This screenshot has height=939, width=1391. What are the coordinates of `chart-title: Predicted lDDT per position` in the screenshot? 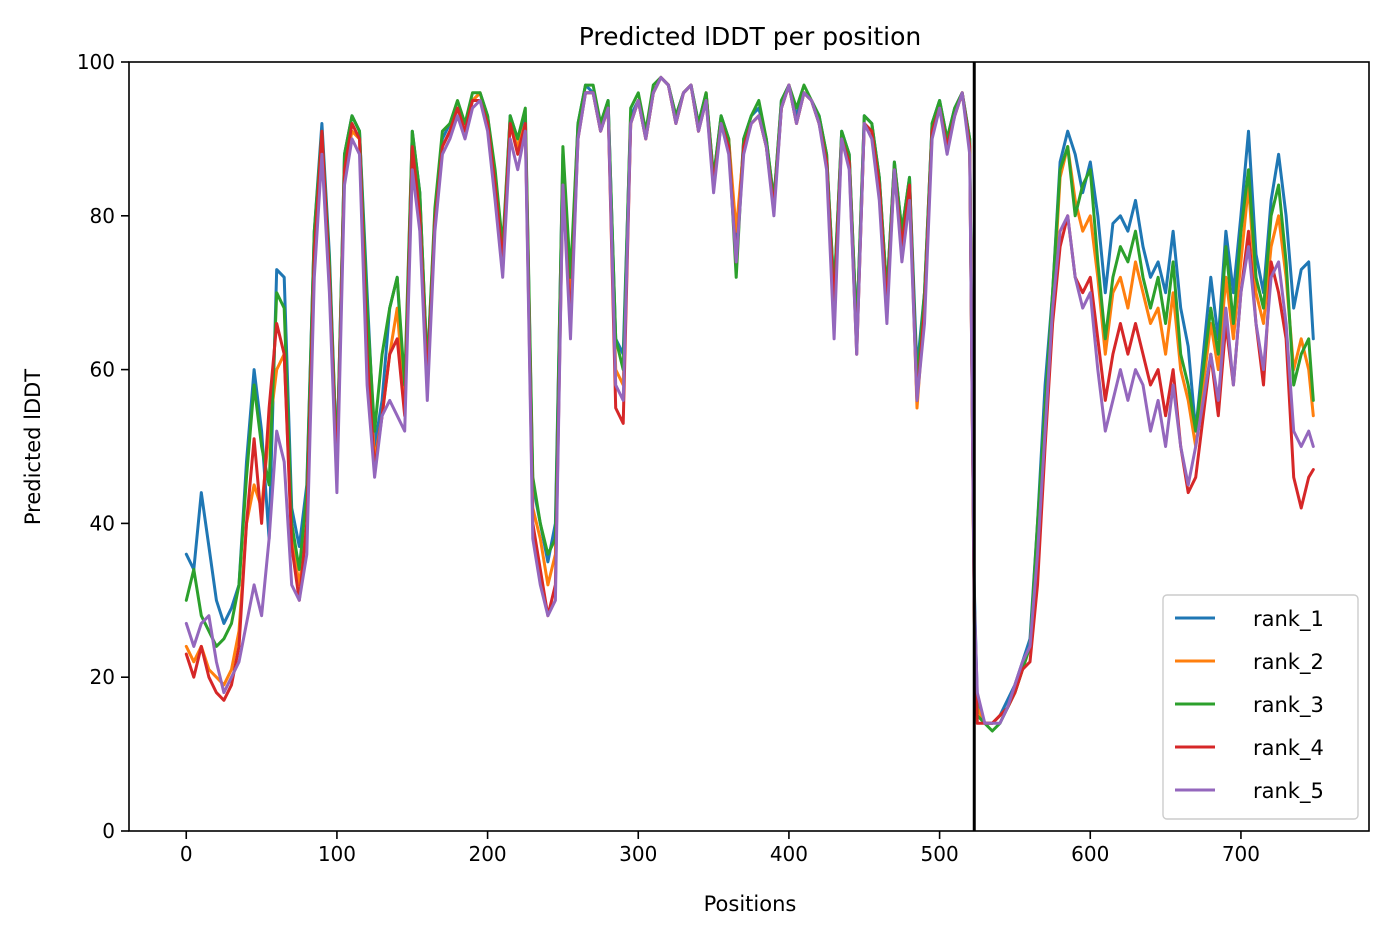 It's located at (750, 36).